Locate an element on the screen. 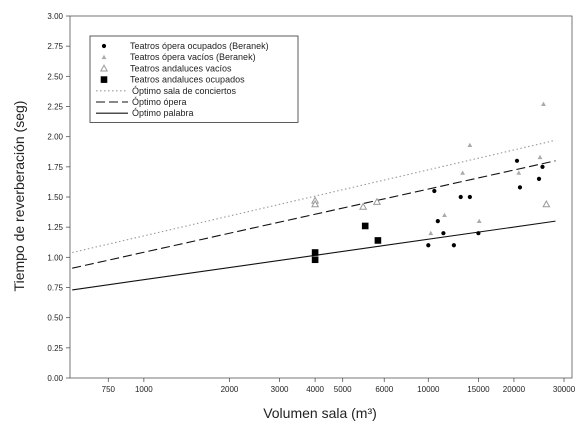  x-tick-label: 4000 is located at coordinates (315, 389).